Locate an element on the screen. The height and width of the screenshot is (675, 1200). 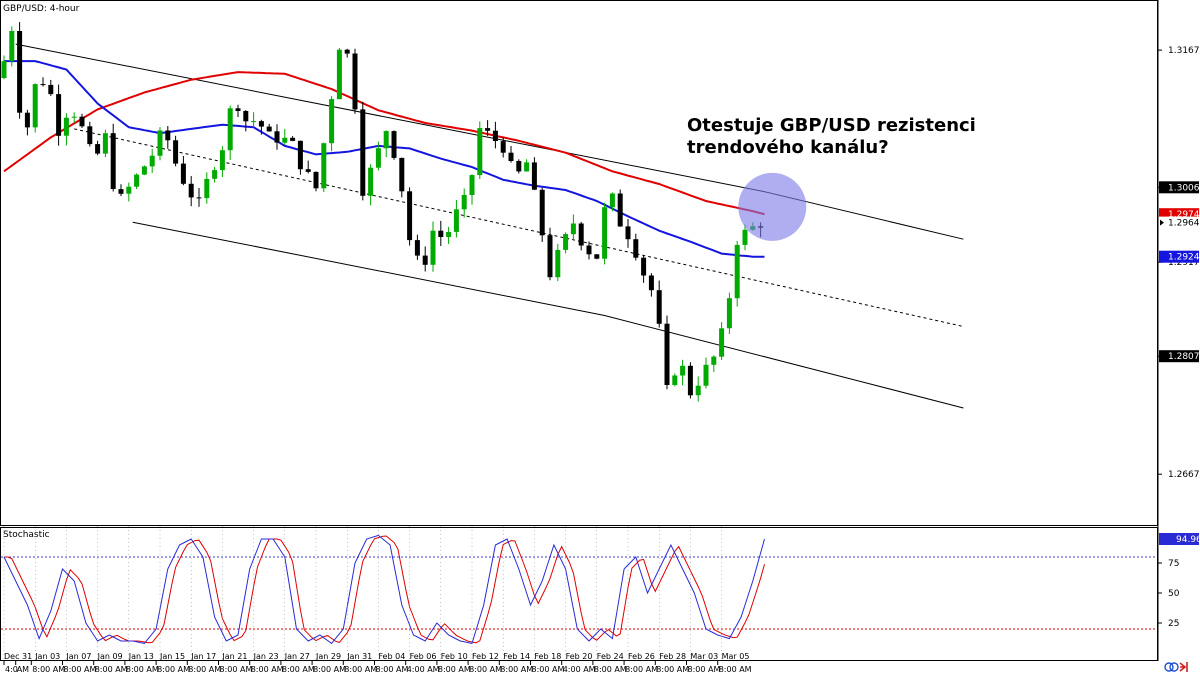
date-tick-label: Feb 28 is located at coordinates (672, 656).